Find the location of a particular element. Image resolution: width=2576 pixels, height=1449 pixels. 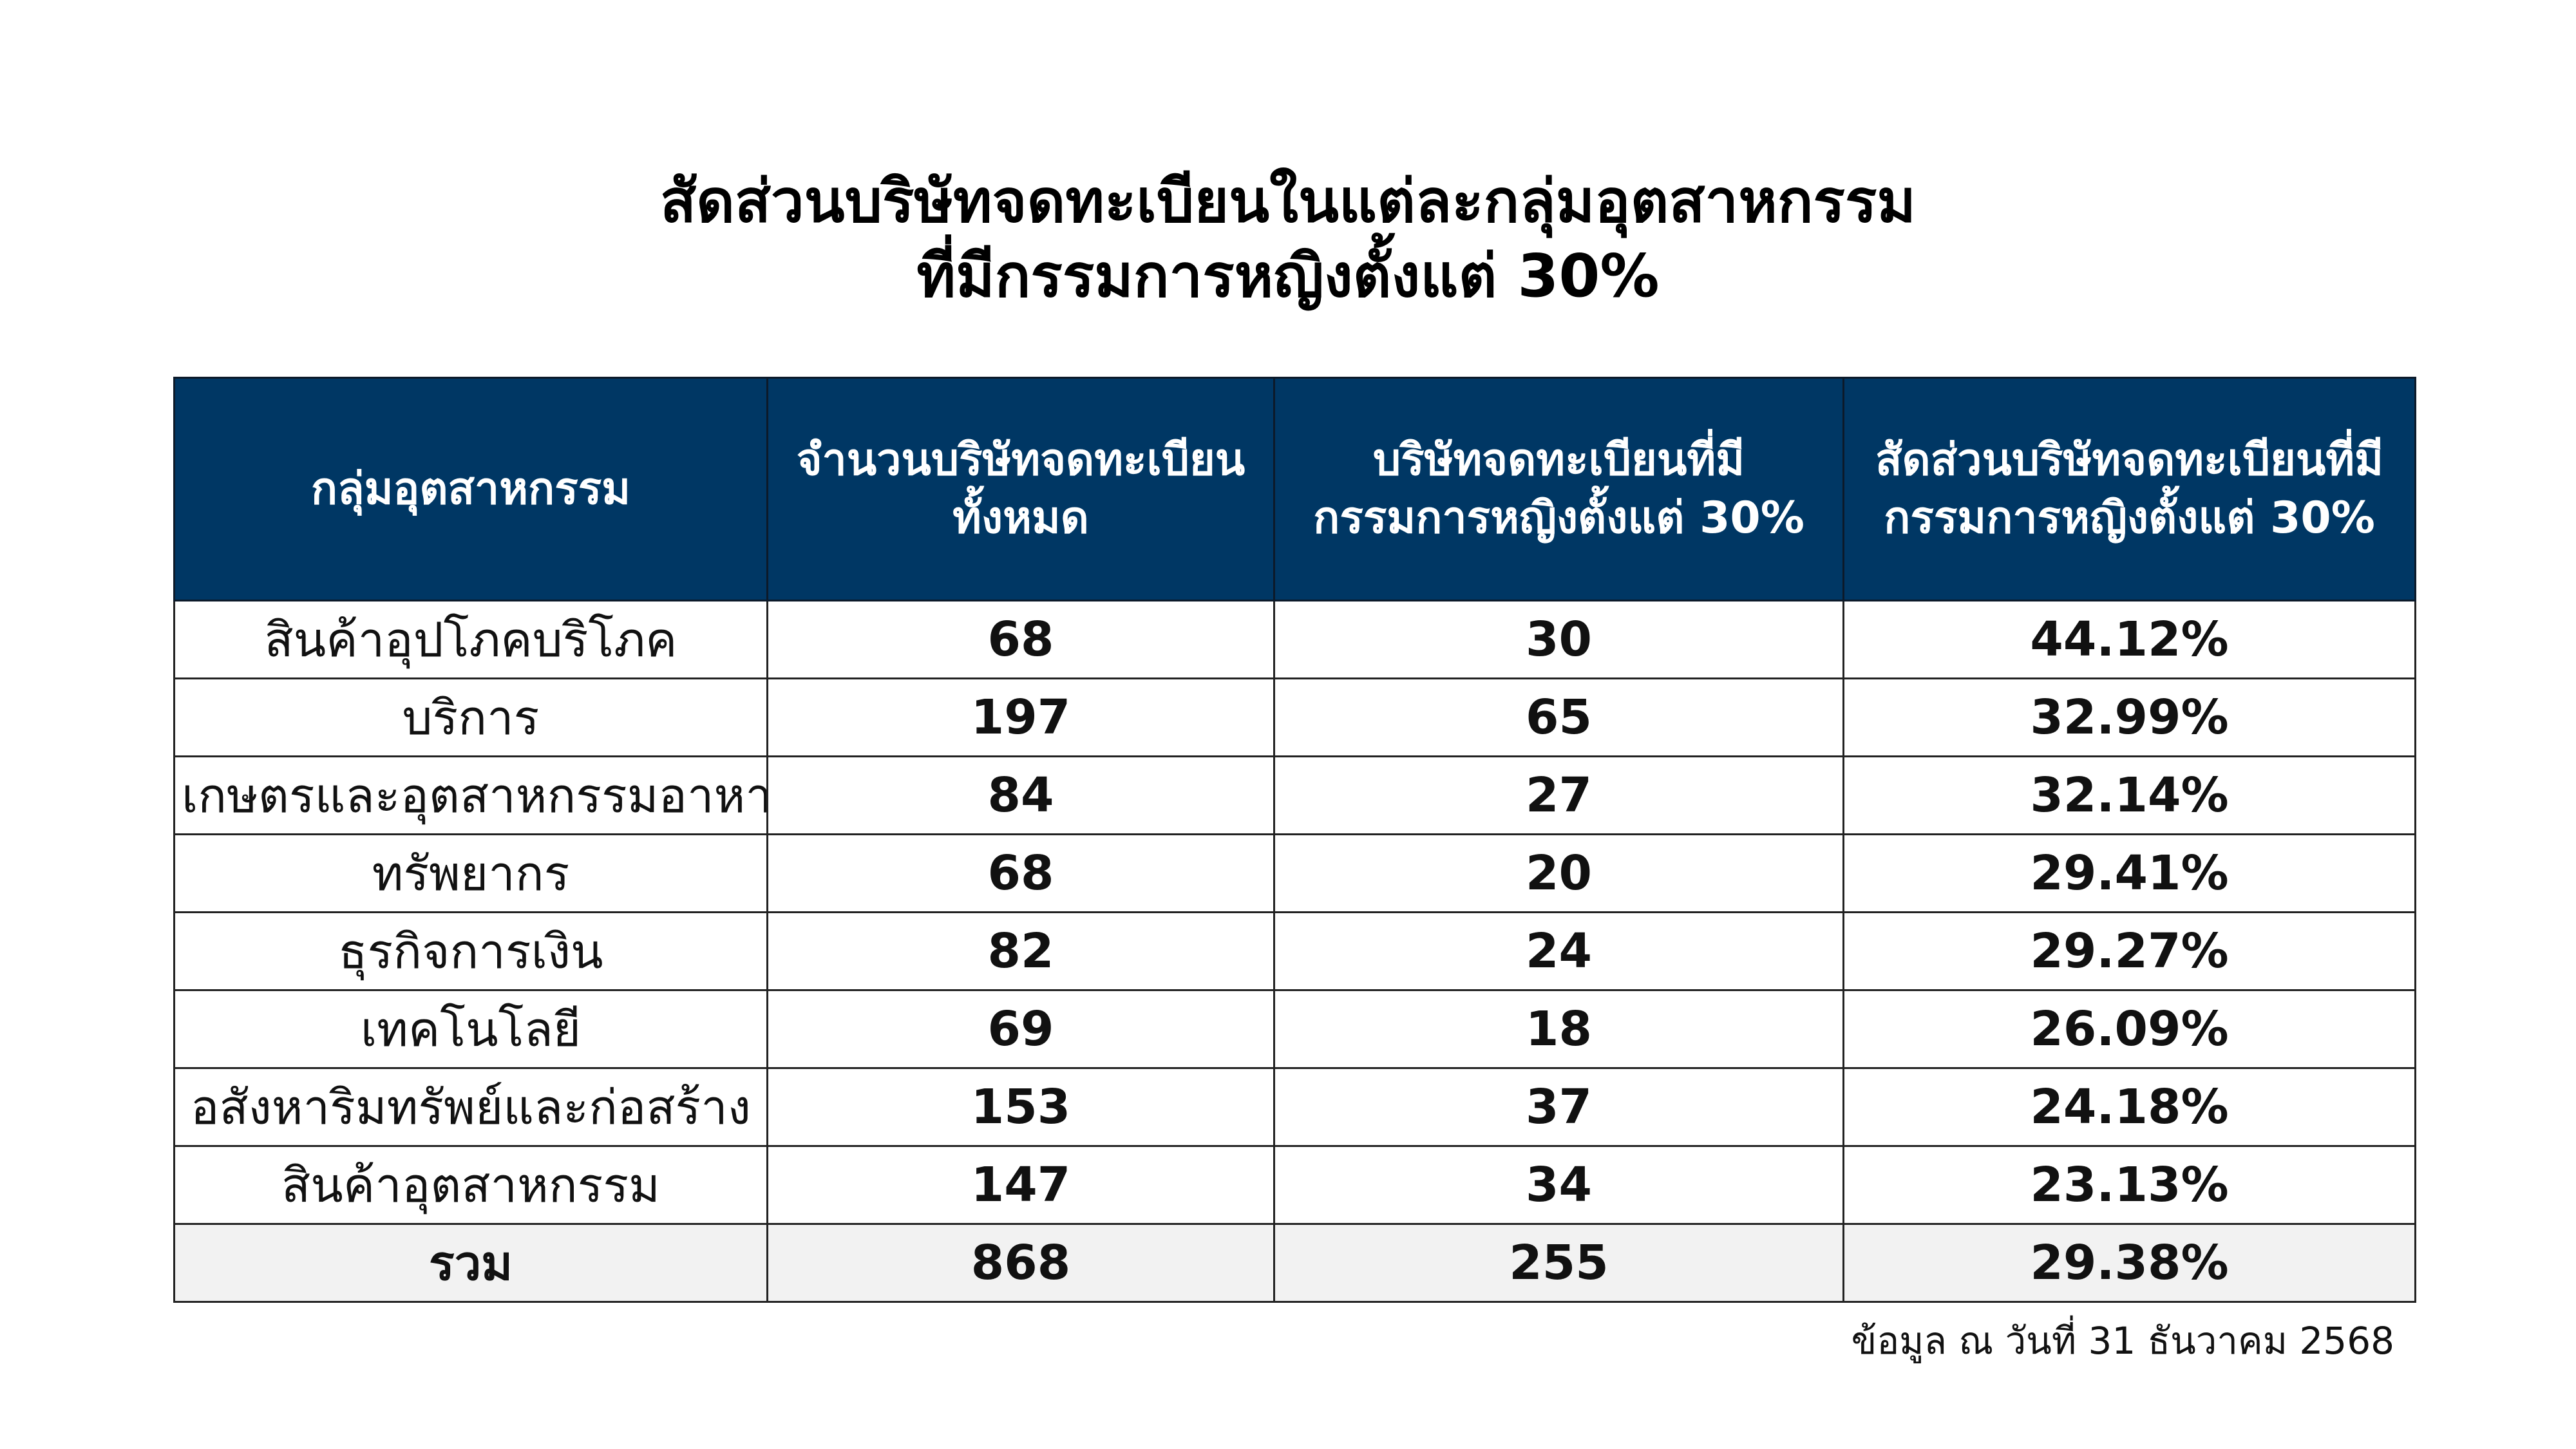

table-row: เกษตรและอุตสาหกรรมอาหาร 84 27 32.14% is located at coordinates (1294, 795).